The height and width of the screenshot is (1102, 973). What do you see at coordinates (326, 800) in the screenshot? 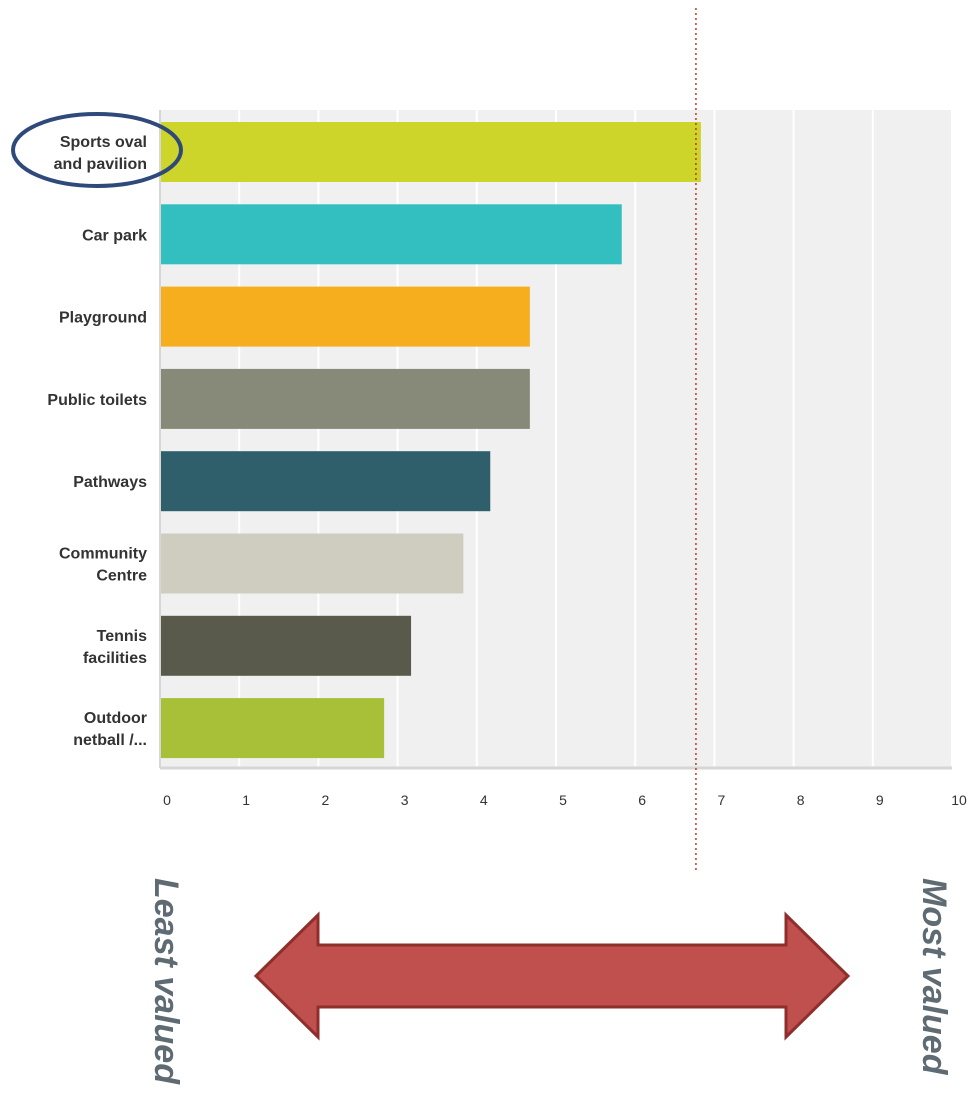
I see `x-tick-label: 2` at bounding box center [326, 800].